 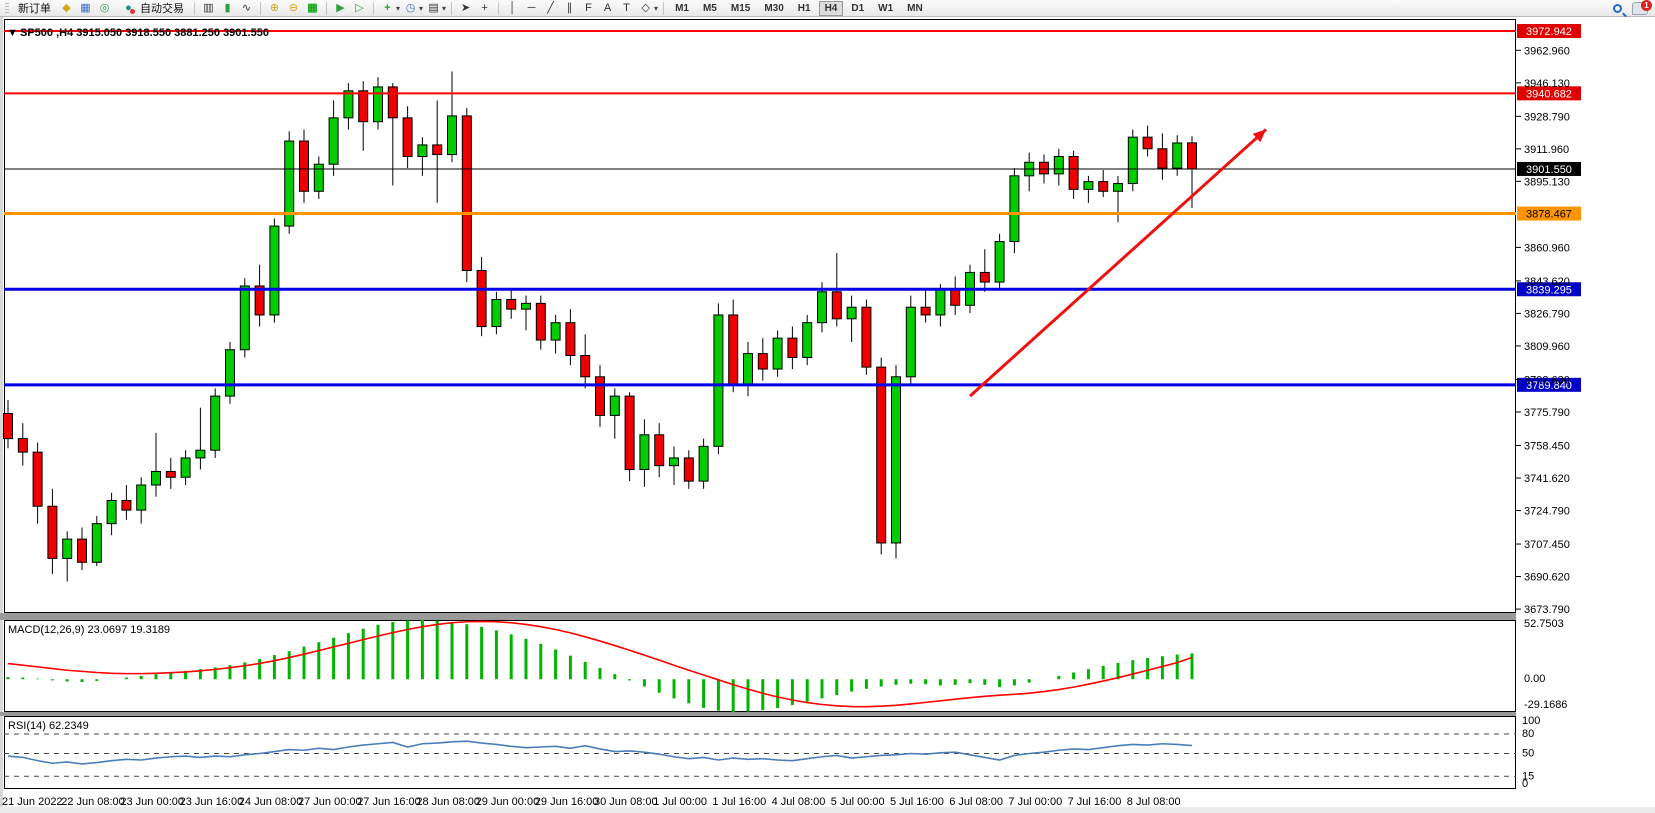 What do you see at coordinates (1035, 802) in the screenshot?
I see `svg-text: 7 Jul 00:00` at bounding box center [1035, 802].